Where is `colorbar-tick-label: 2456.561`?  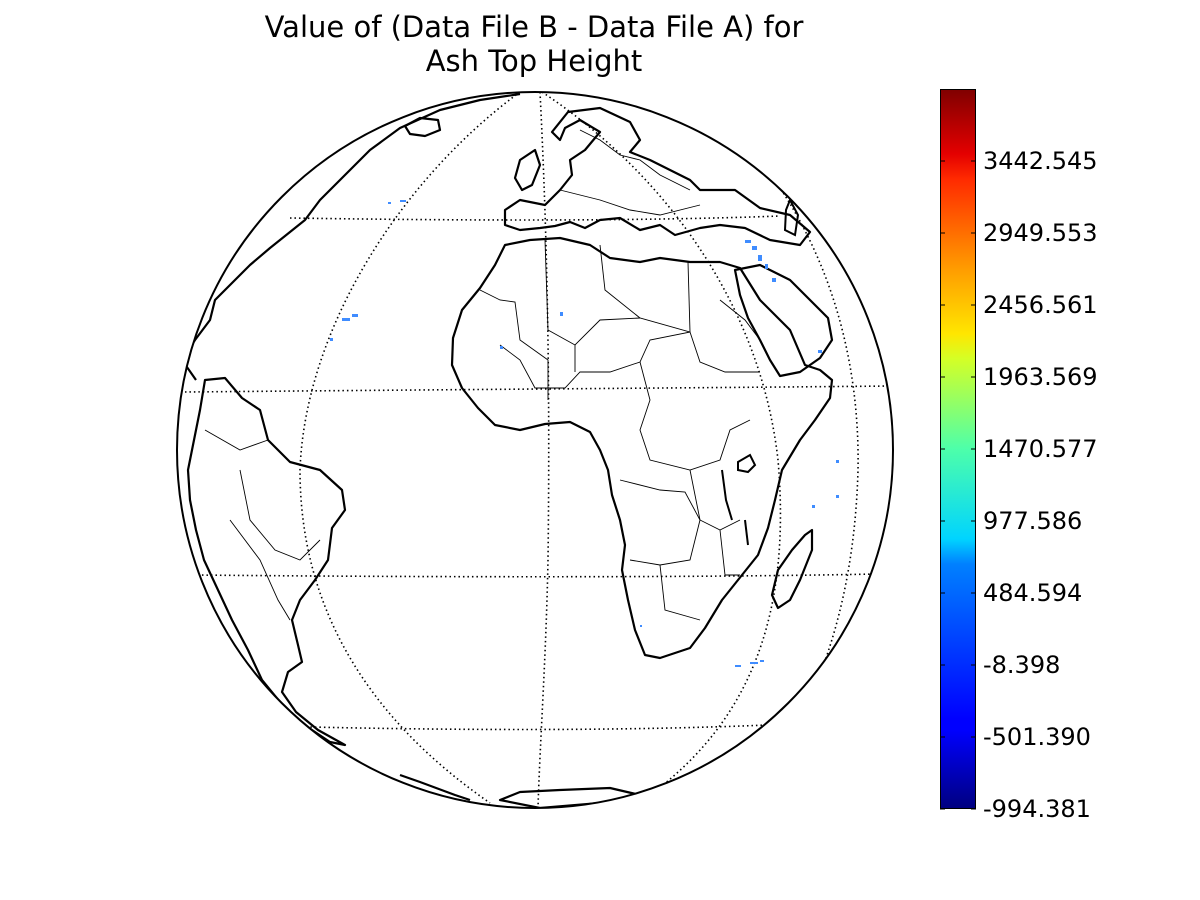 colorbar-tick-label: 2456.561 is located at coordinates (1040, 305).